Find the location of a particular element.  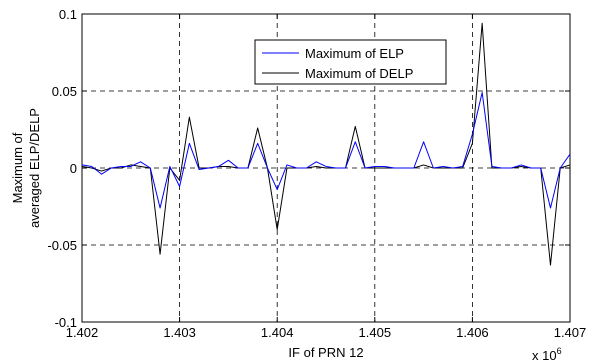

legend-entry-delp: Maximum of DELP is located at coordinates (359, 73).